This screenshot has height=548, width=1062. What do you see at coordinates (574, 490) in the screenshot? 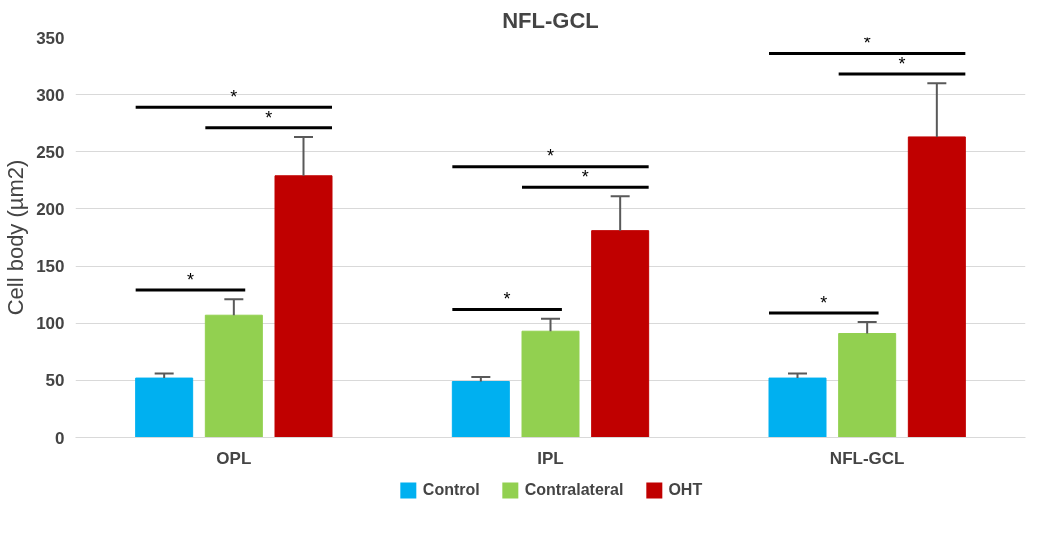
I see `legend-label: Contralateral` at bounding box center [574, 490].